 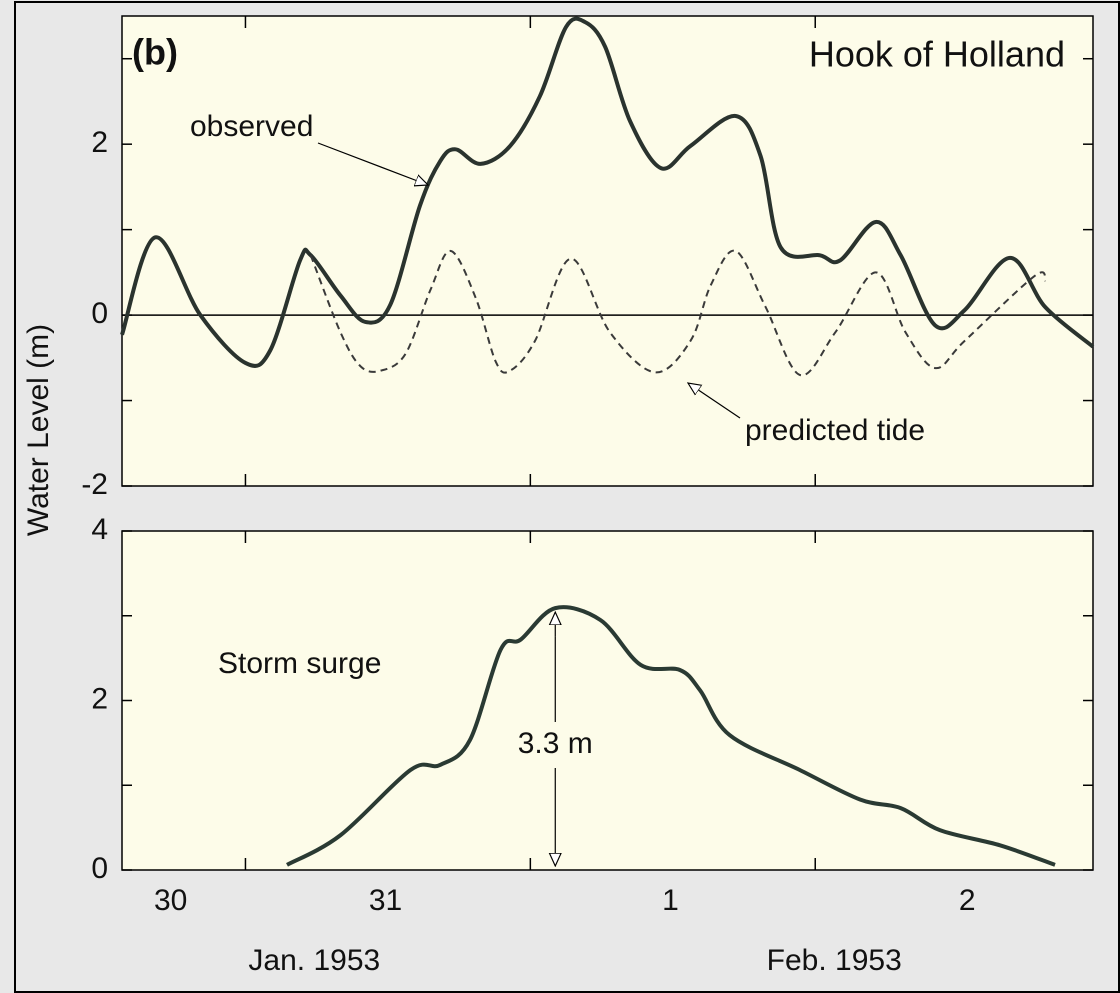 I want to click on chart-title: Hook of Holland, so click(x=937, y=54).